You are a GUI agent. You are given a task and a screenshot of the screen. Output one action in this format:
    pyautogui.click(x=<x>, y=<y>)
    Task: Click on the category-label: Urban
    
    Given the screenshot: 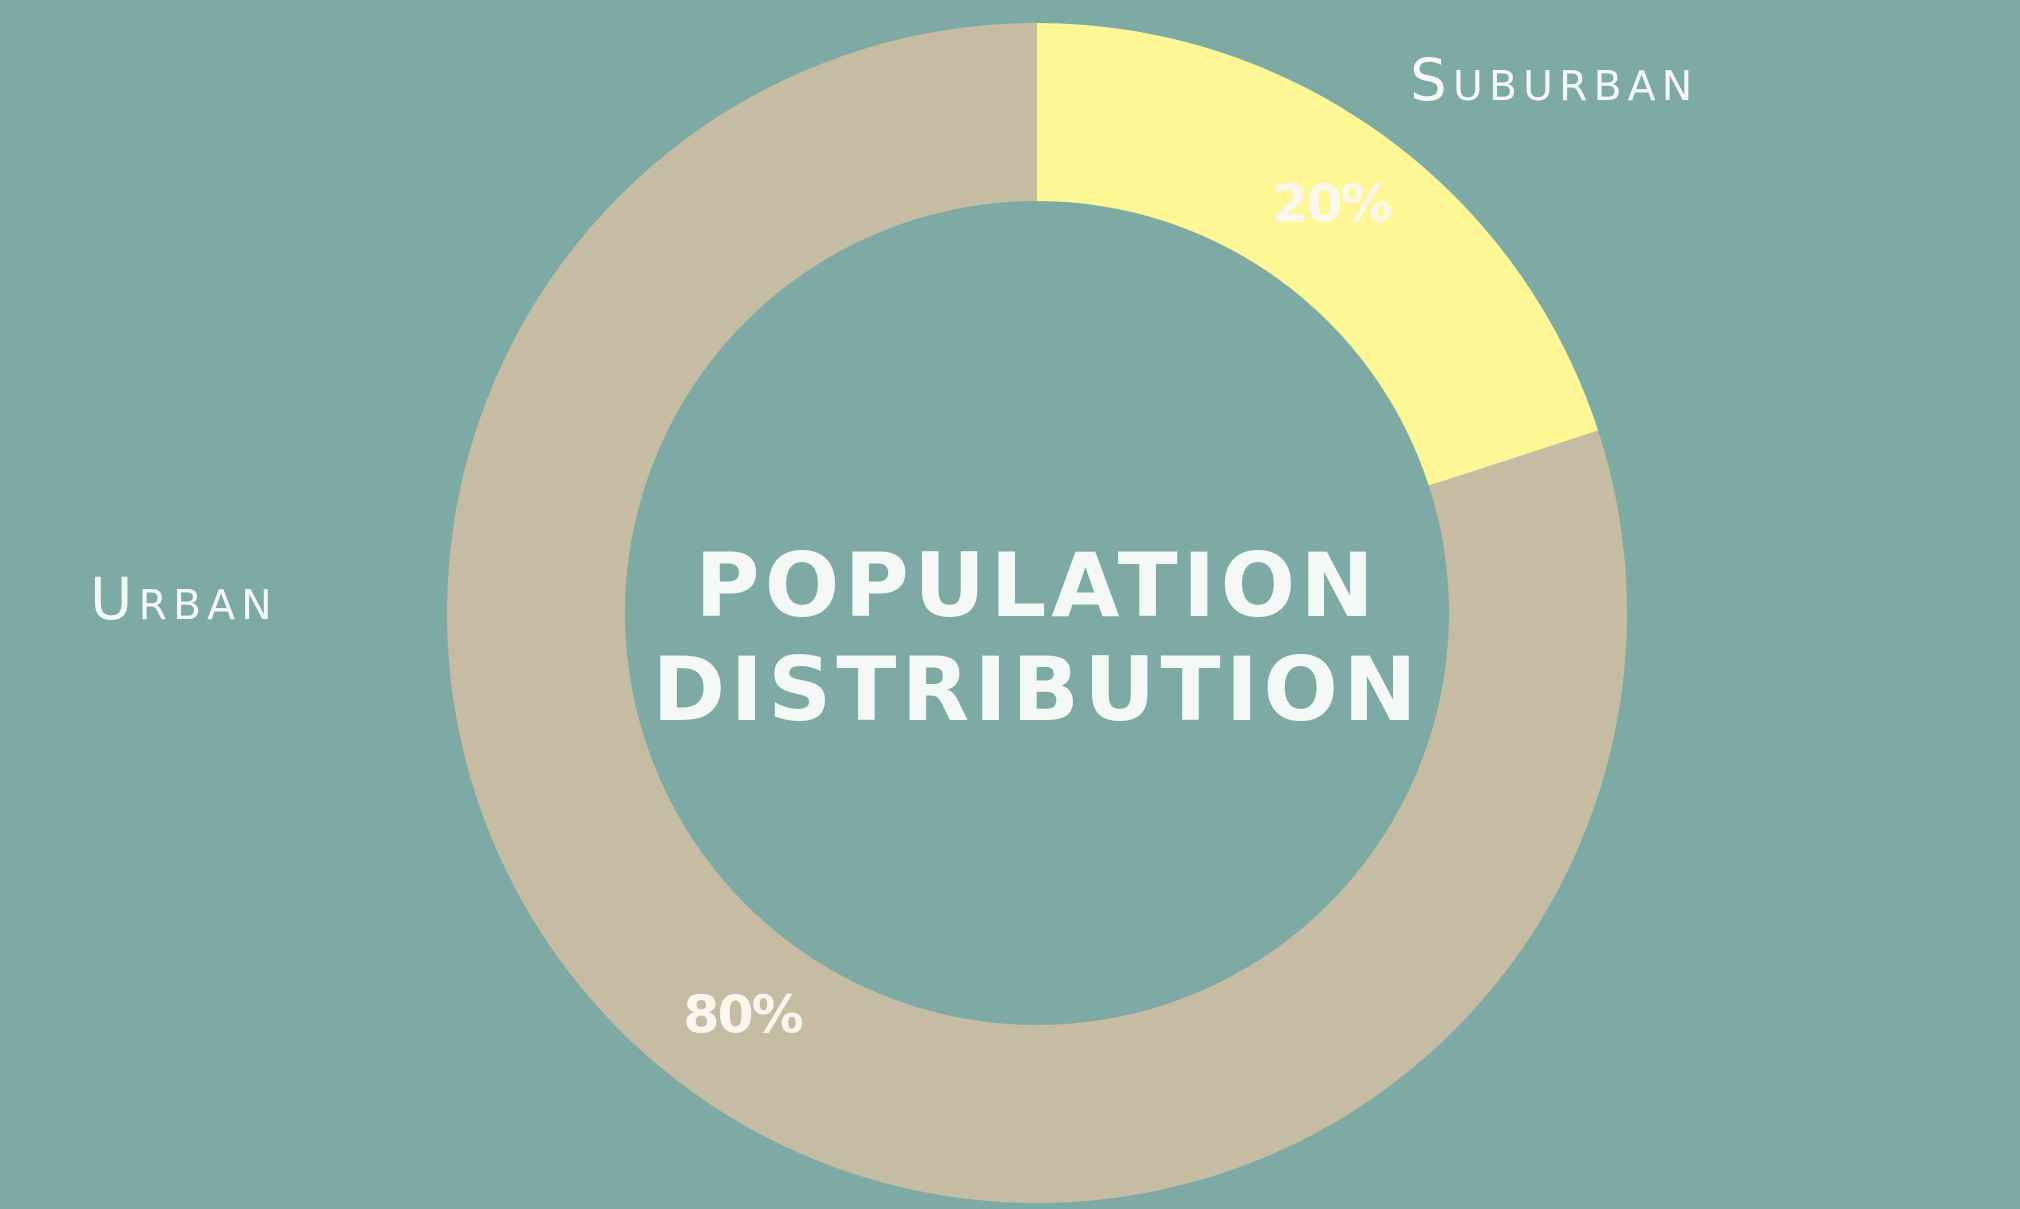 What is the action you would take?
    pyautogui.click(x=184, y=599)
    